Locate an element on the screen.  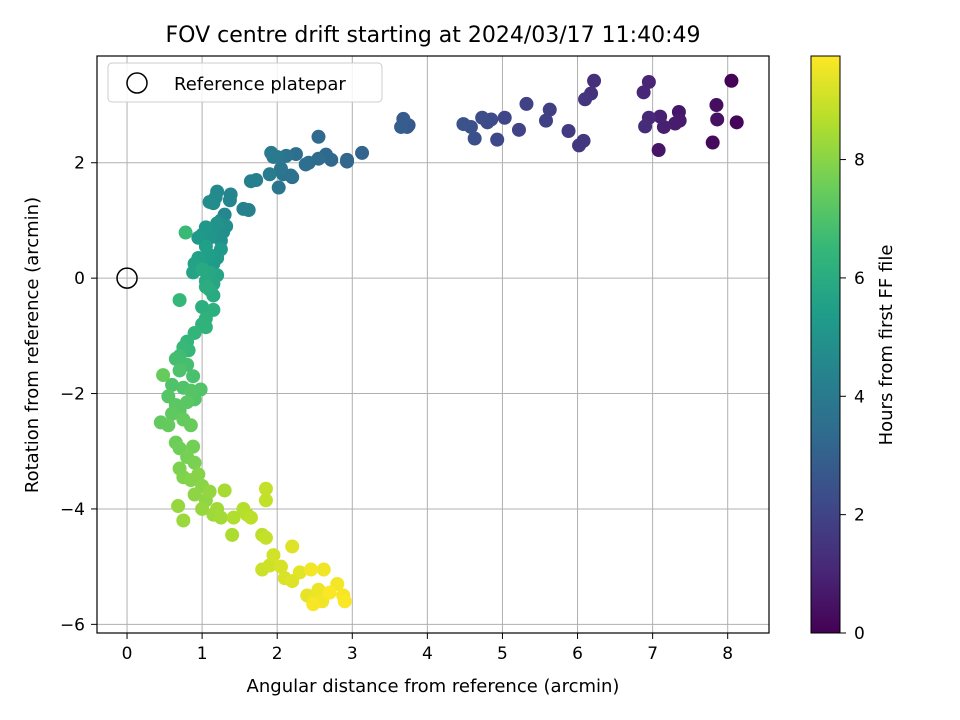
x-tick-label: 6 is located at coordinates (577, 654).